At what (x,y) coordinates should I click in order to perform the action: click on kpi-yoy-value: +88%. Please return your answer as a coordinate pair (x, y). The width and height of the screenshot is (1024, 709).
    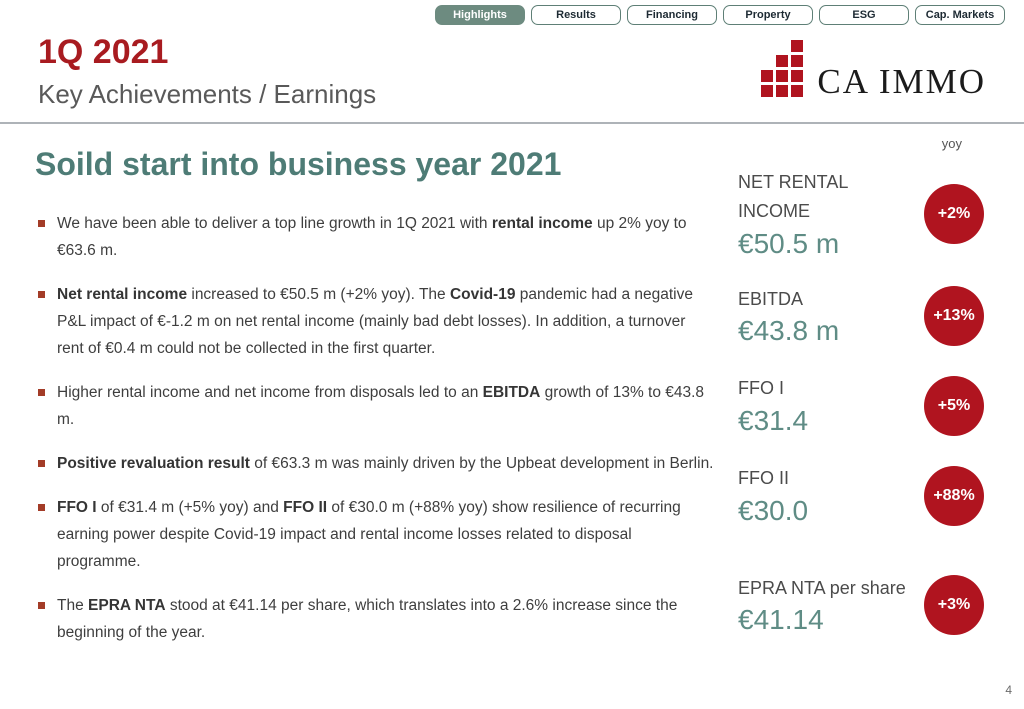
    Looking at the image, I should click on (954, 495).